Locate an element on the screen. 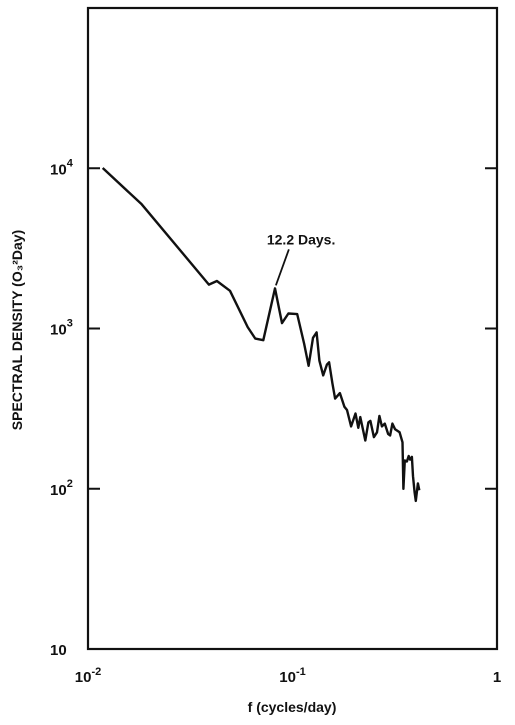 This screenshot has width=515, height=725. annotation-12-2-days: 12.2 Days. is located at coordinates (301, 239).